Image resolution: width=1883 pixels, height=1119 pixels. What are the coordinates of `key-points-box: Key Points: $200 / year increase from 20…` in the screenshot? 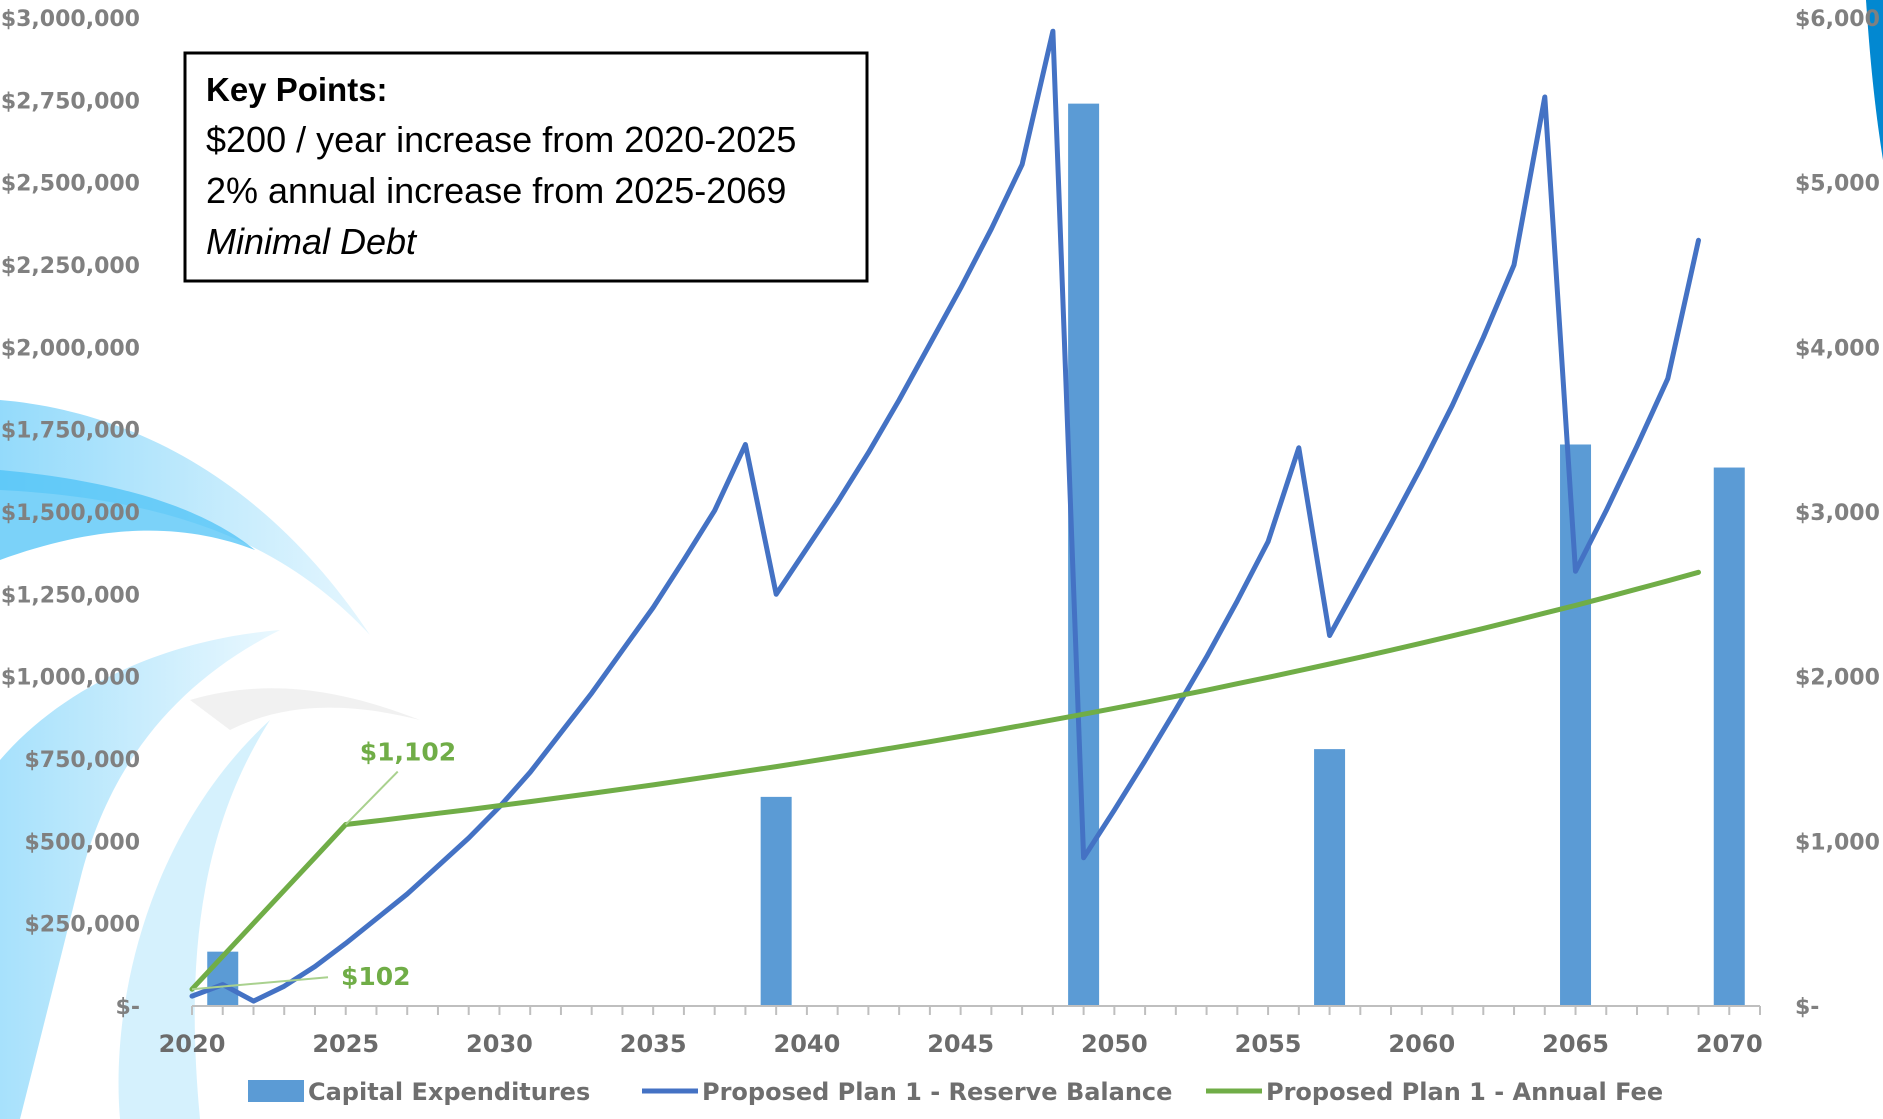 It's located at (526, 167).